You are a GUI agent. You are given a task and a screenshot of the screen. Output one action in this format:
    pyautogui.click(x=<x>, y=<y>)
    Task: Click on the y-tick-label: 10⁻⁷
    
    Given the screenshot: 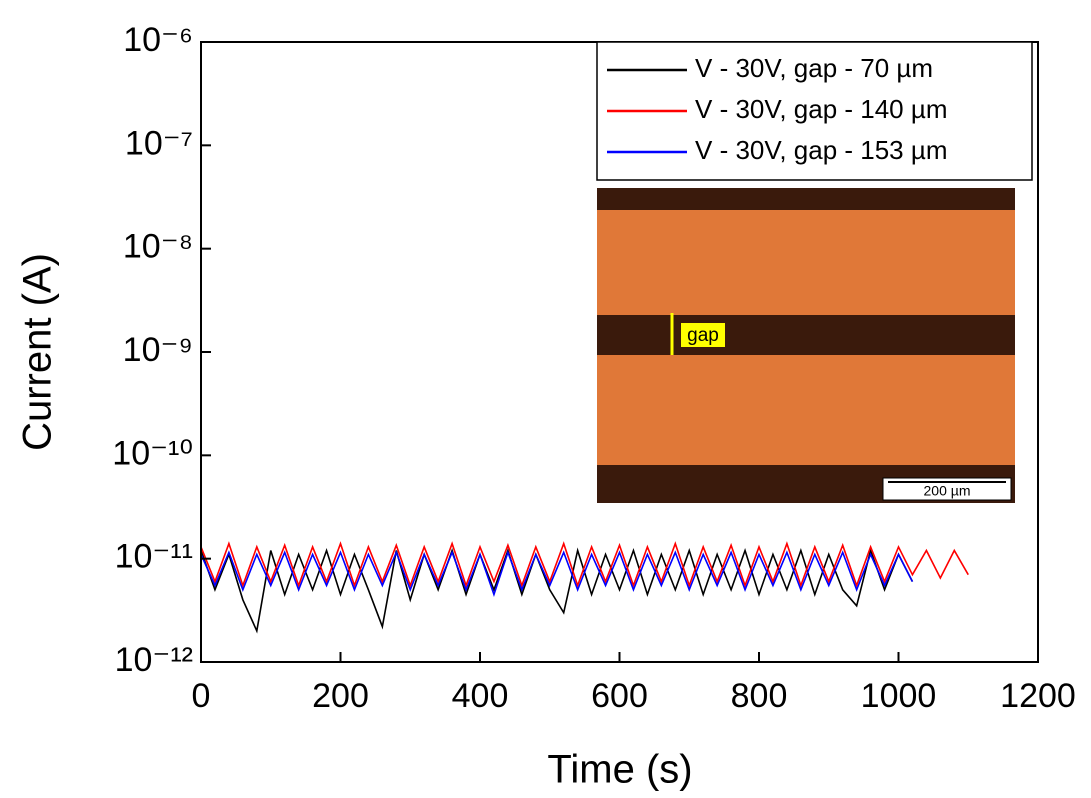 What is the action you would take?
    pyautogui.click(x=159, y=143)
    